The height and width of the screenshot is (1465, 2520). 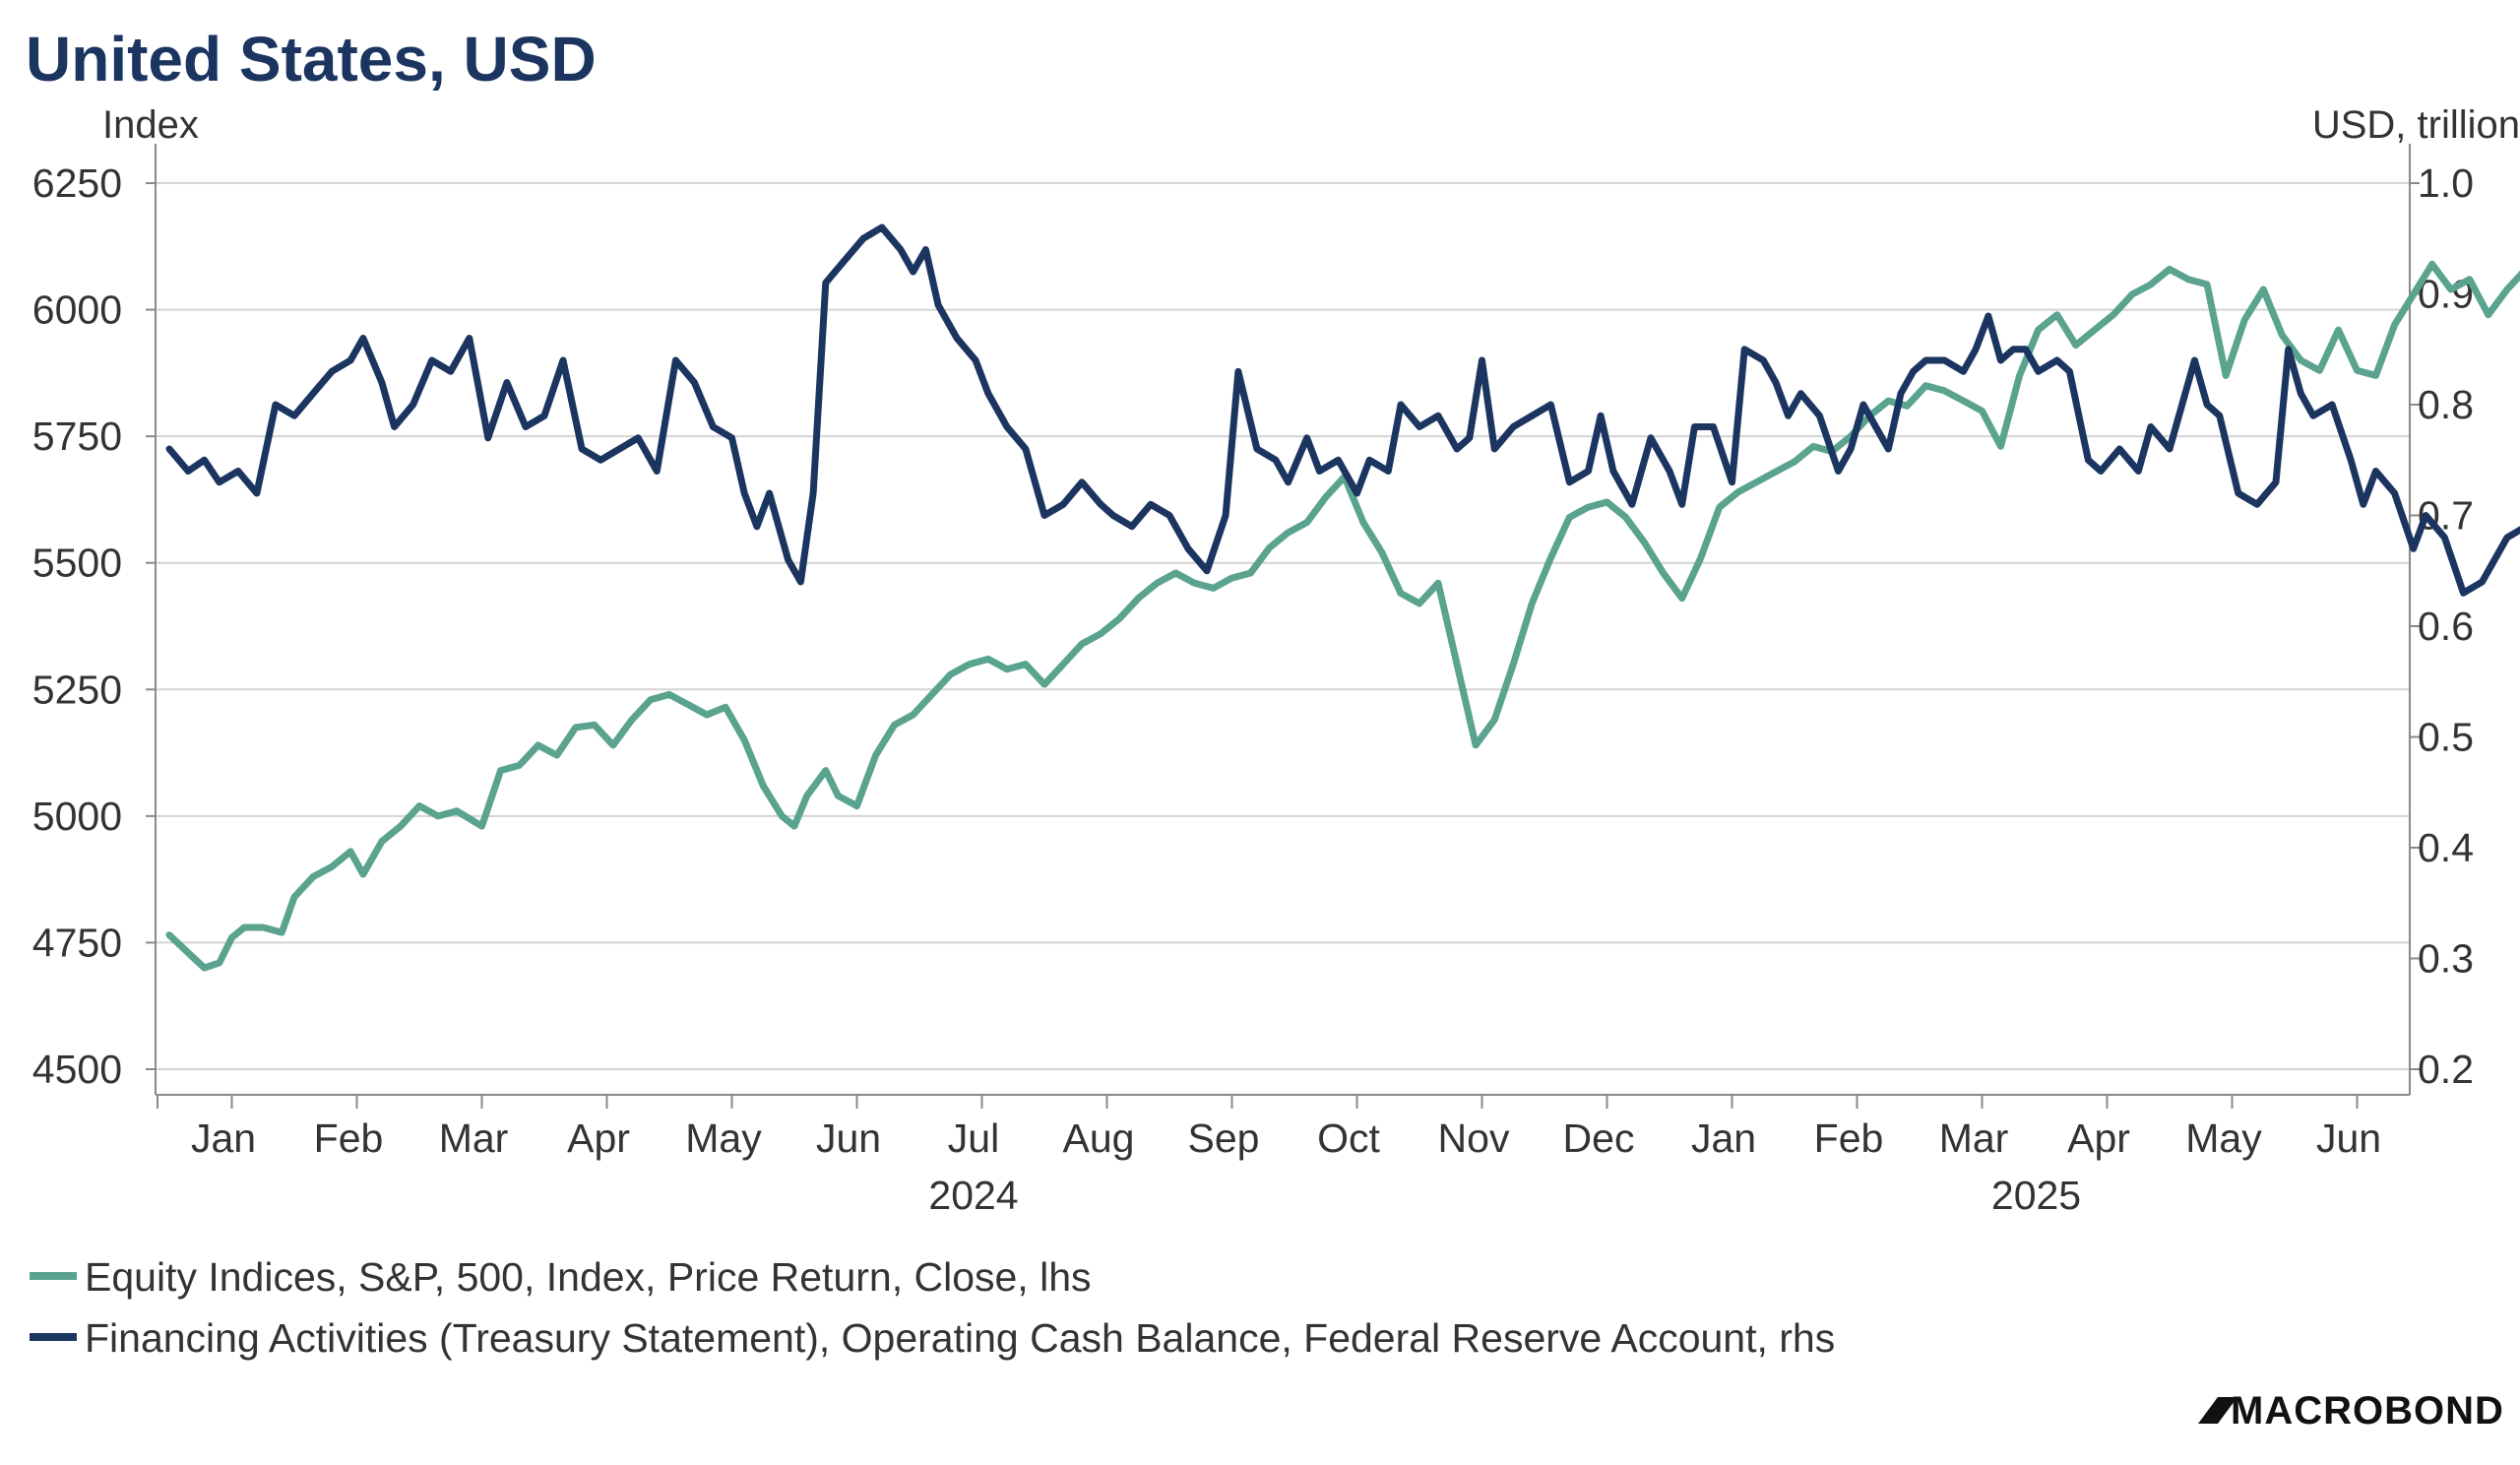 What do you see at coordinates (53, 1276) in the screenshot?
I see `legend-swatch-equity` at bounding box center [53, 1276].